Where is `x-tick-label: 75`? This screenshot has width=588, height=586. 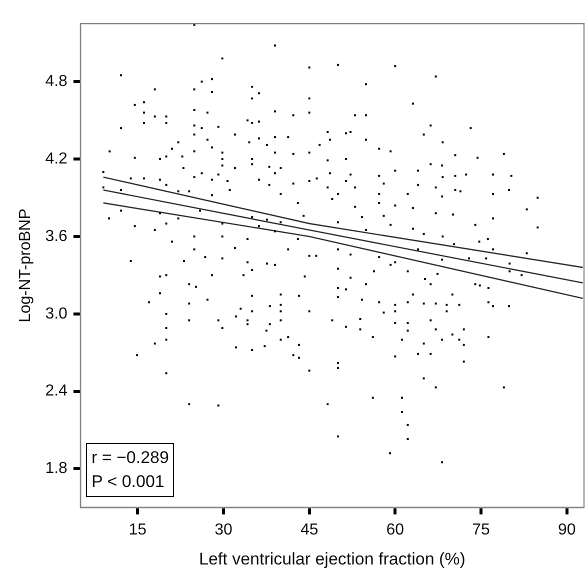 x-tick-label: 75 is located at coordinates (481, 529).